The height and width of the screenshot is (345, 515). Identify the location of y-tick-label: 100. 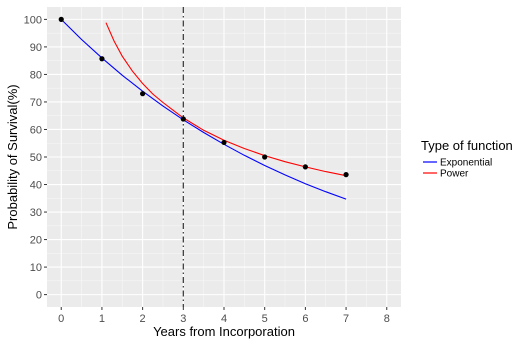
(33, 20).